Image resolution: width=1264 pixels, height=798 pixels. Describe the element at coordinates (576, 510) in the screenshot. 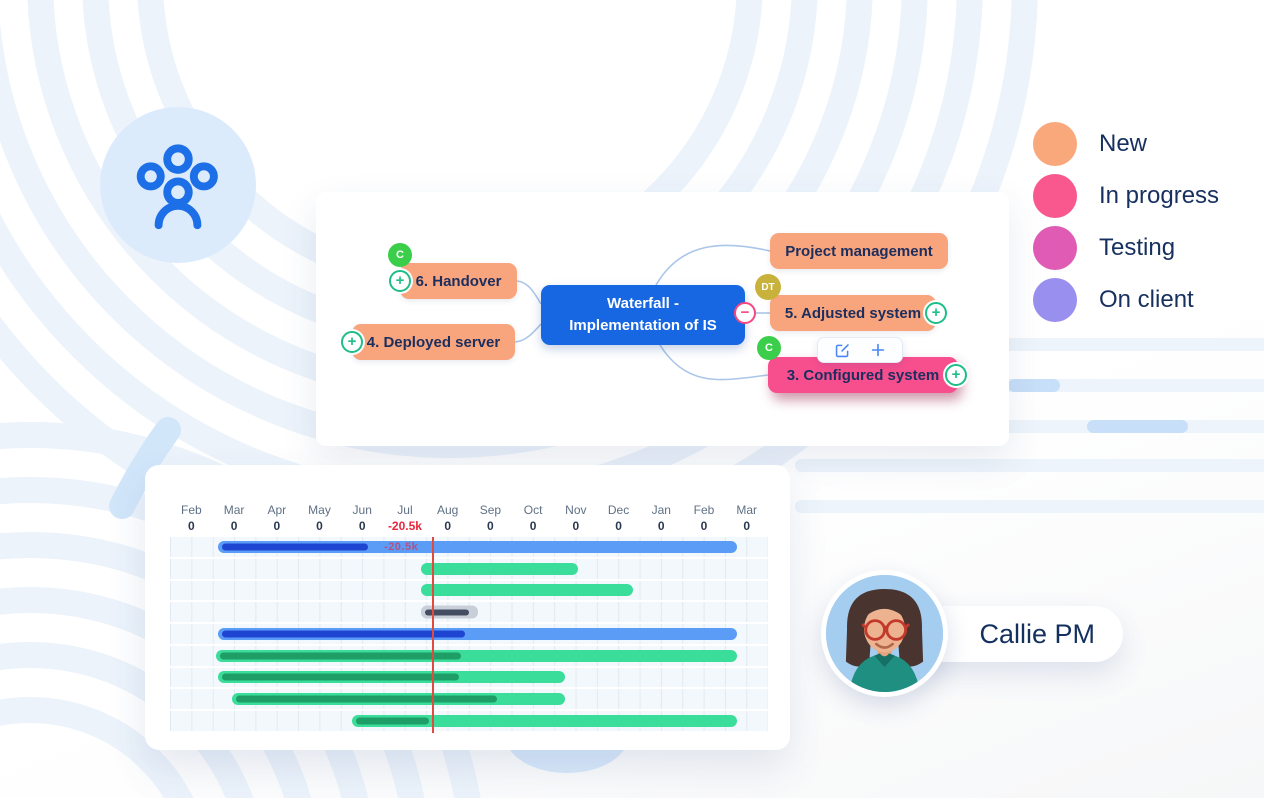

I see `gantt-month-label: Nov` at that location.